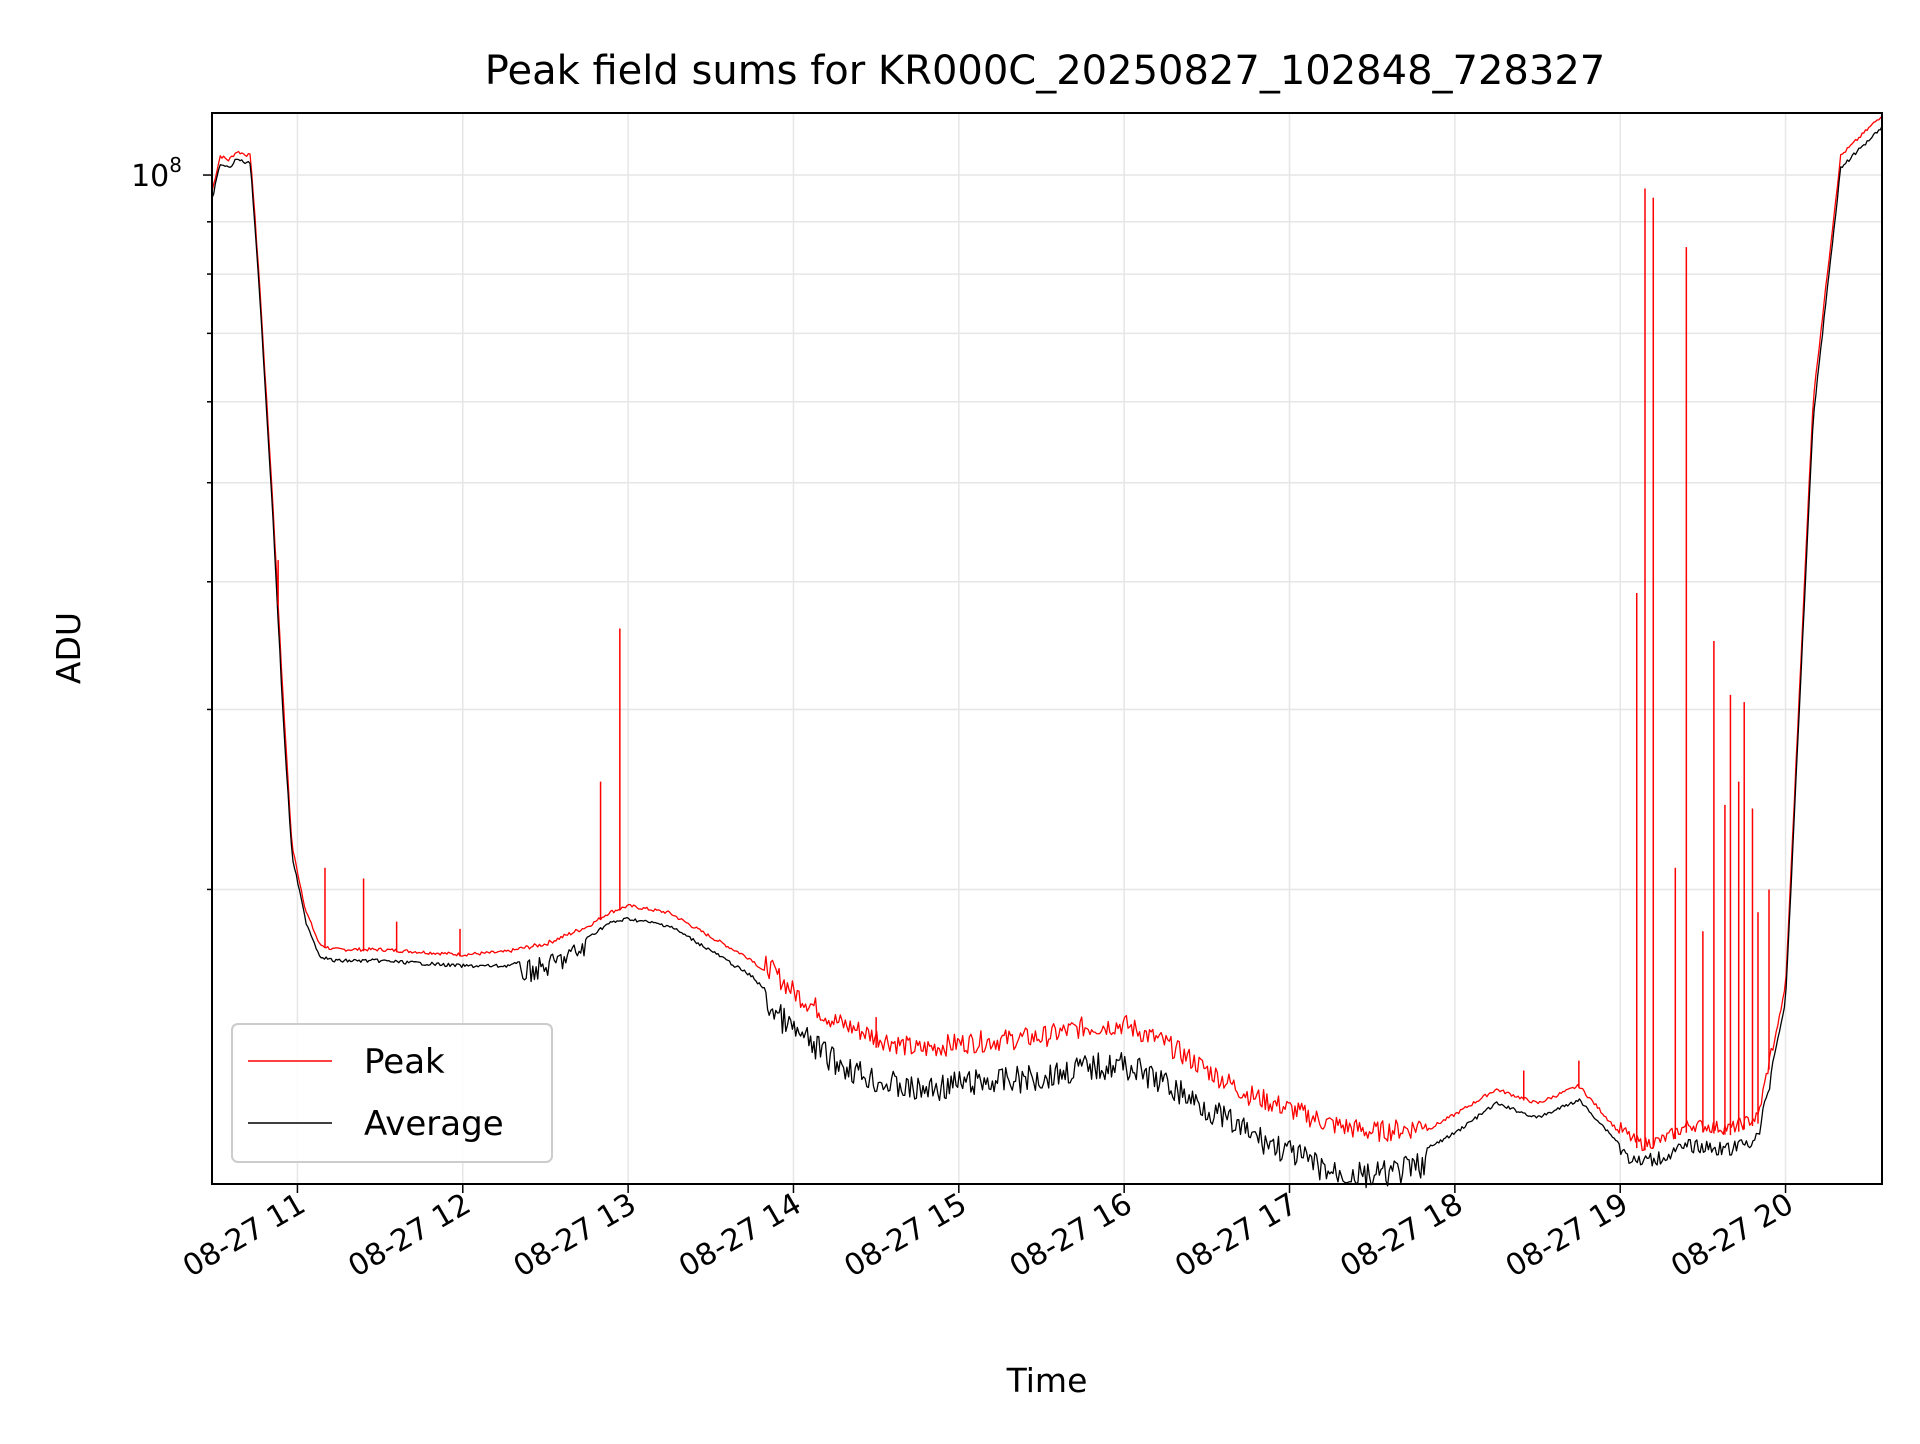 This screenshot has width=1920, height=1444. I want to click on y-axis-label: ADU, so click(68, 648).